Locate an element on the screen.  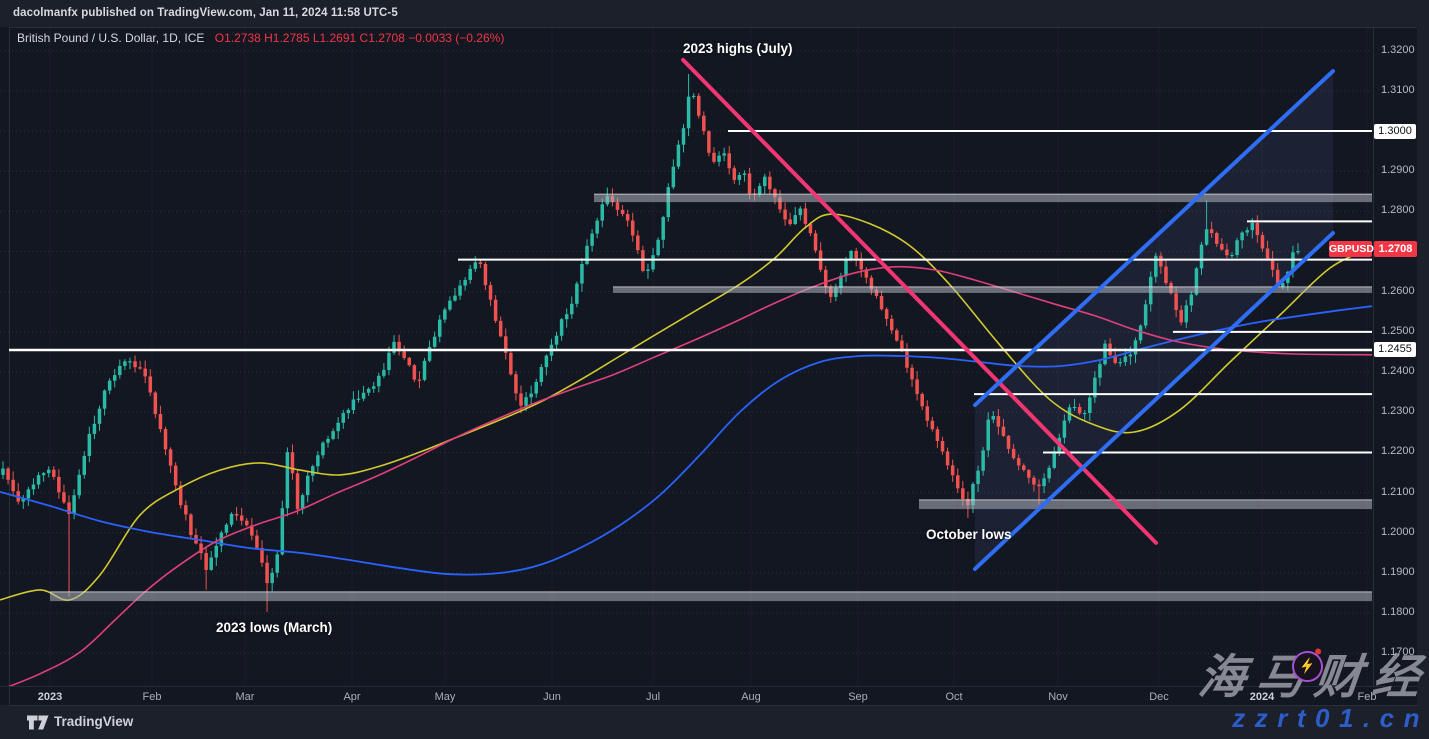
right-margin is located at coordinates (1423, 366).